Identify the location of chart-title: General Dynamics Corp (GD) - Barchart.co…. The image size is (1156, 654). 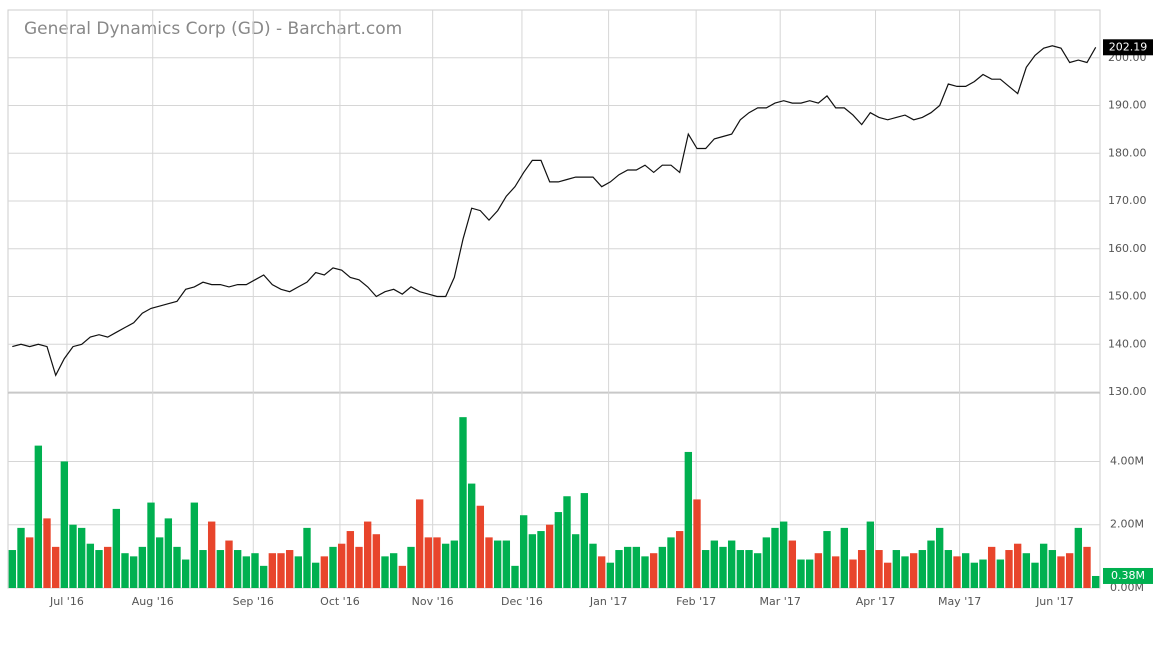
(213, 29).